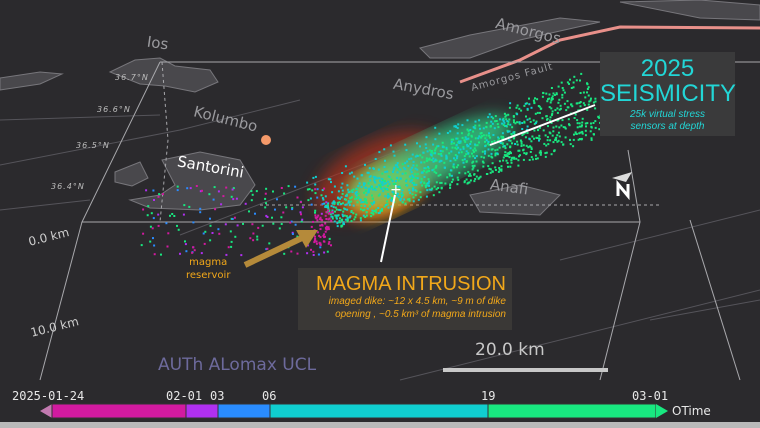 Image resolution: width=760 pixels, height=428 pixels. Describe the element at coordinates (379, 411) in the screenshot. I see `colorbar-segment` at that location.